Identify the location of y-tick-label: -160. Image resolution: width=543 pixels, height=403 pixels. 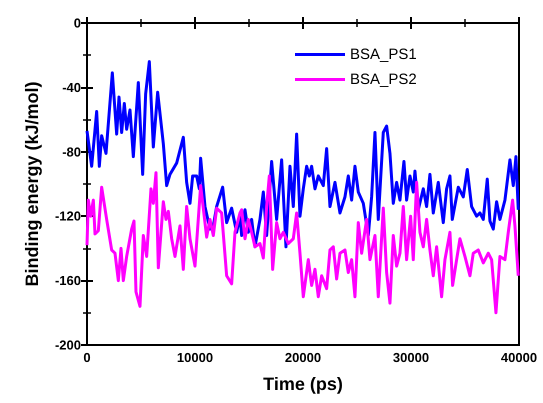
(67, 280).